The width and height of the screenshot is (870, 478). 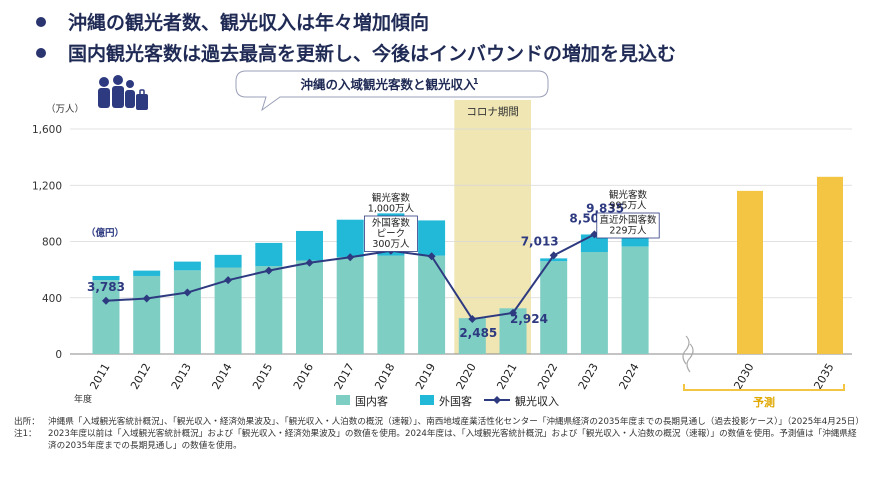 What do you see at coordinates (764, 402) in the screenshot?
I see `forecast-label: 予測` at bounding box center [764, 402].